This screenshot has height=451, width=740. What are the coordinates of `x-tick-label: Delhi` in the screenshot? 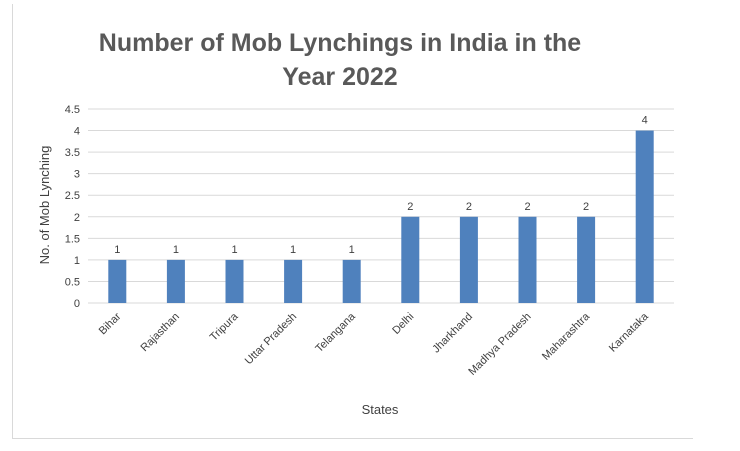 It's located at (403, 324).